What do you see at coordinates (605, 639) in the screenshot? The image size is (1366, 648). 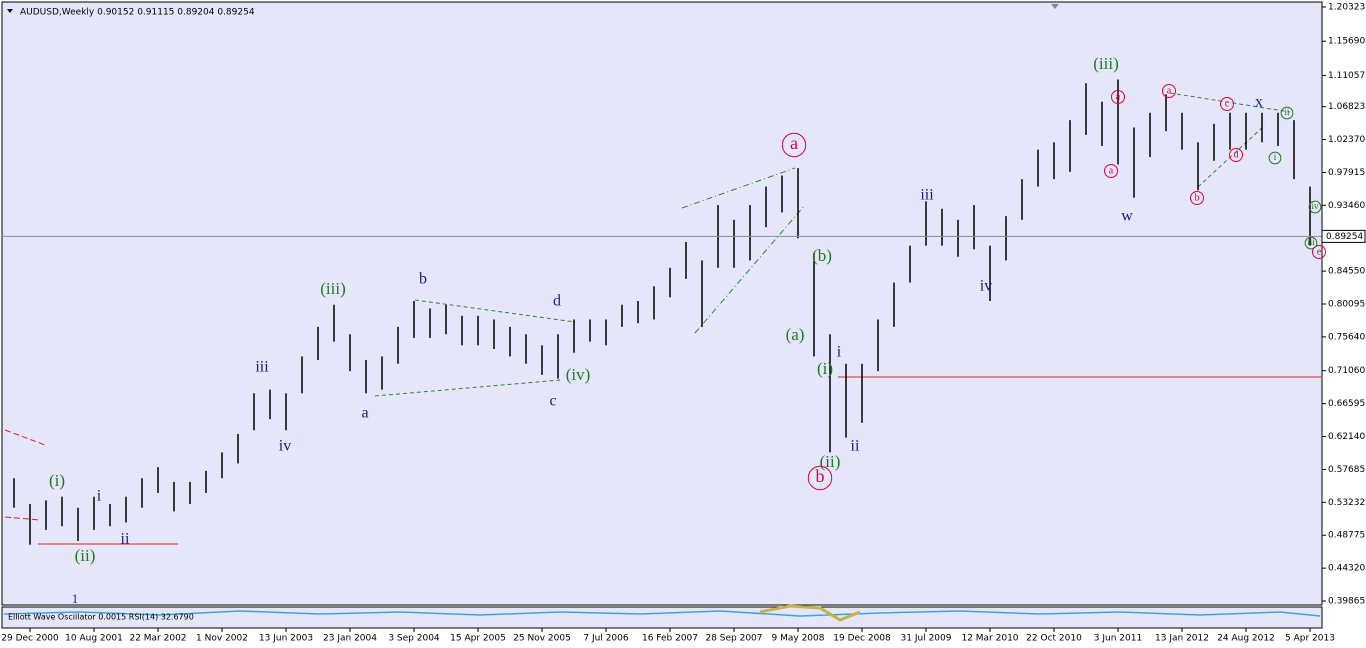 I see `x-tick-label: 7 Jul 2006` at bounding box center [605, 639].